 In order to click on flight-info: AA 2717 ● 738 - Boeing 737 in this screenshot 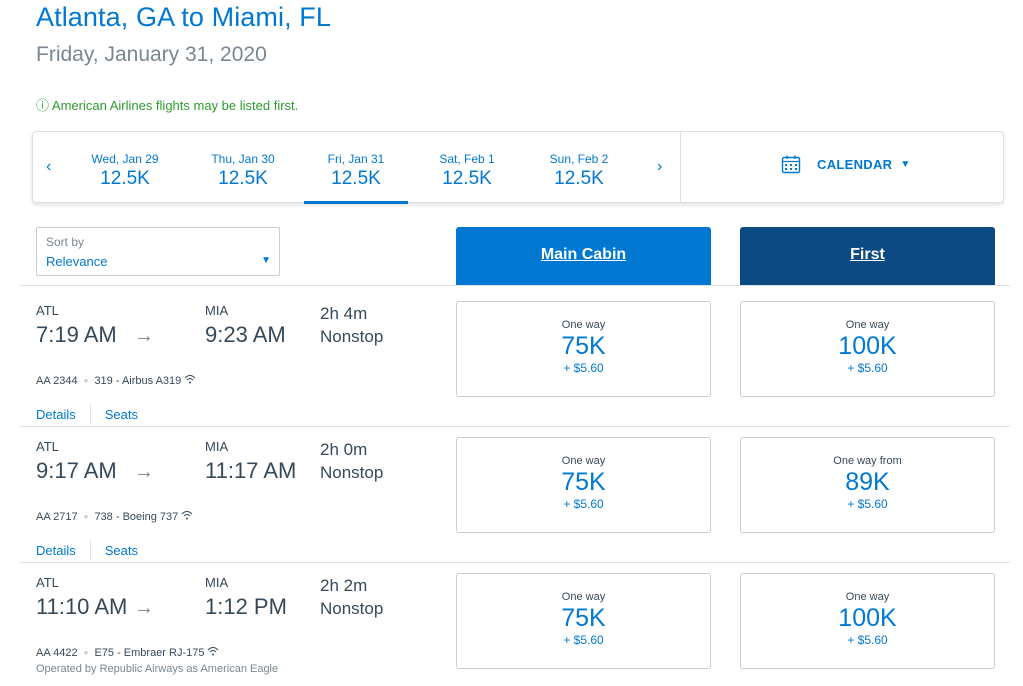, I will do `click(114, 516)`.